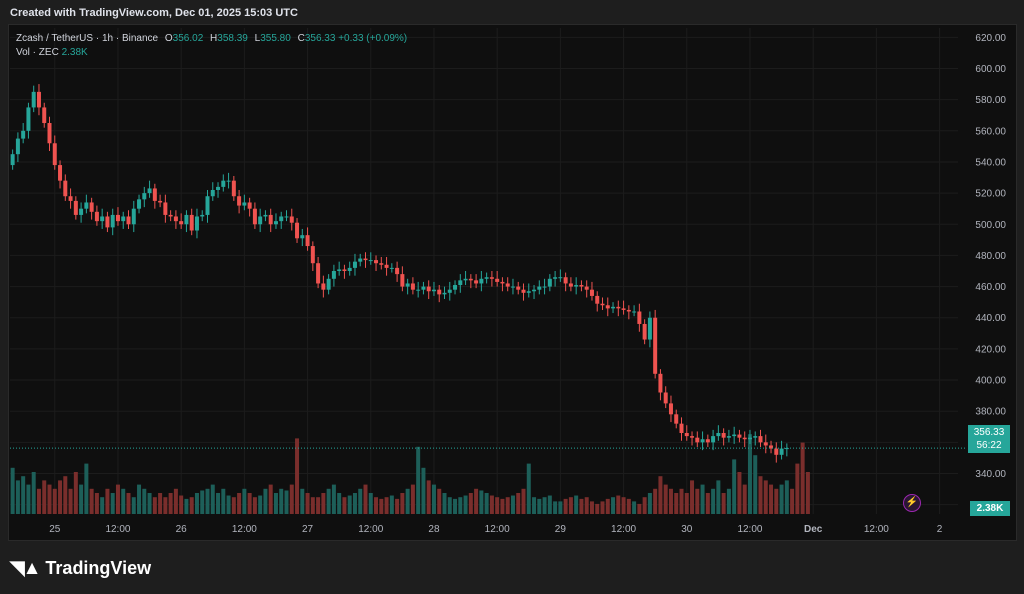  I want to click on x-tick-label: 12:00, so click(623, 529).